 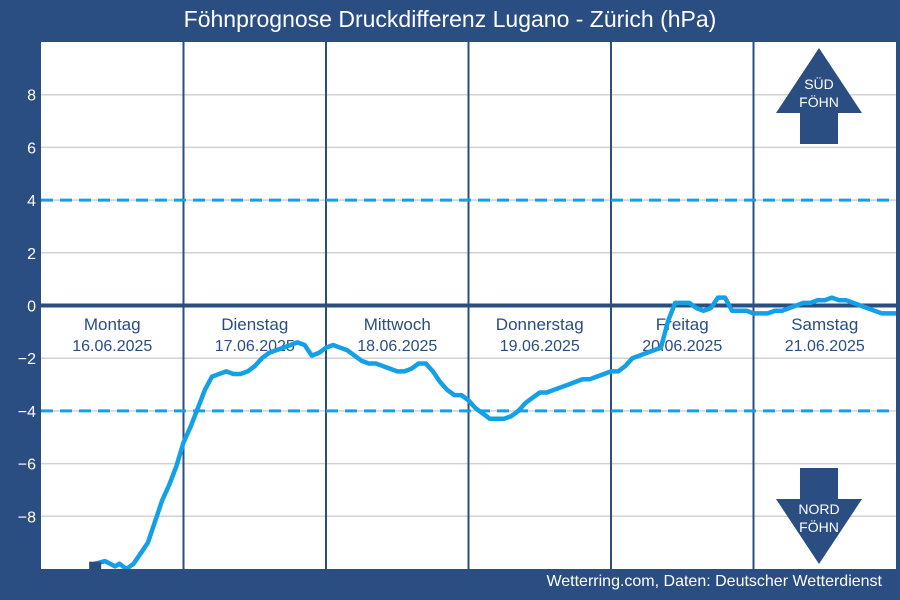 What do you see at coordinates (819, 526) in the screenshot?
I see `nord-label-2: FÖHN` at bounding box center [819, 526].